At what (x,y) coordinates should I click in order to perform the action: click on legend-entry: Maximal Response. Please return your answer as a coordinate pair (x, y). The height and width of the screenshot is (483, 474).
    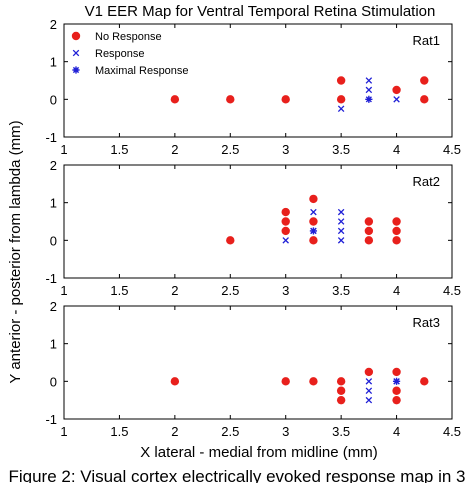
    Looking at the image, I should click on (142, 71).